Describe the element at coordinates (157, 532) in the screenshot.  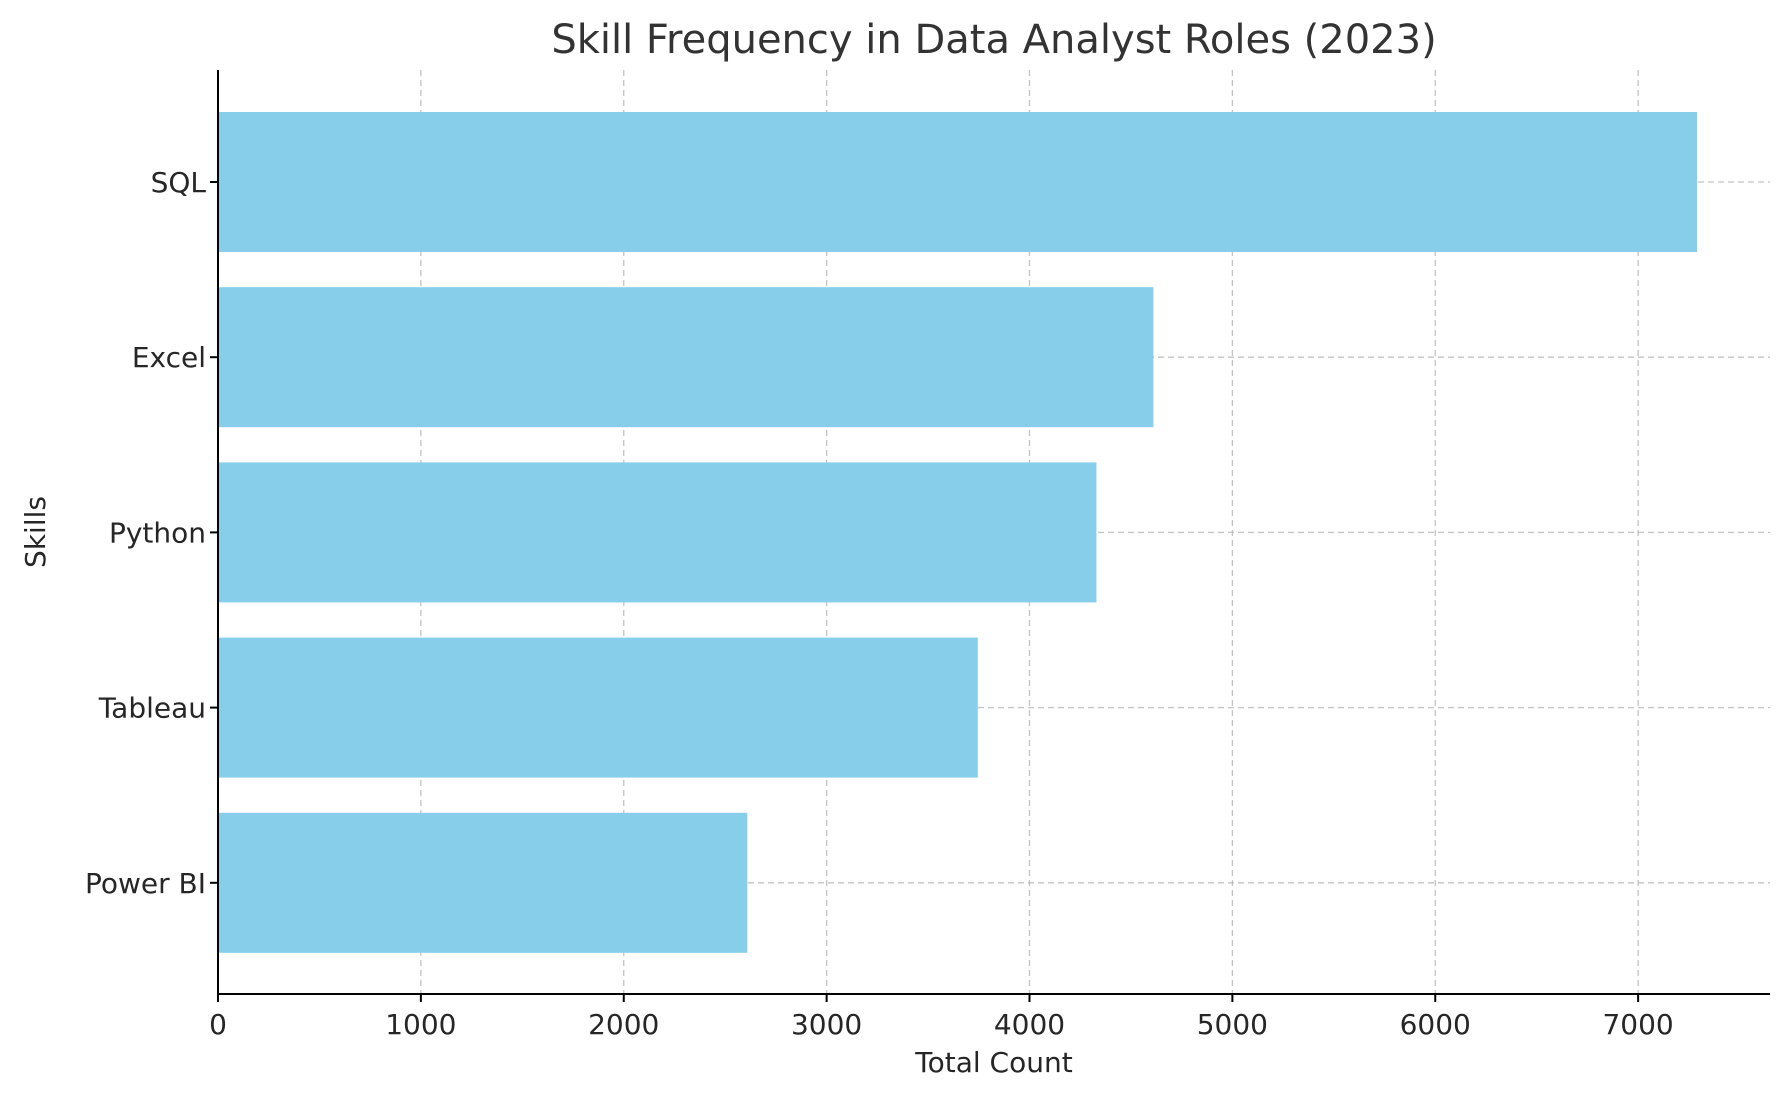
I see `y-tick-label: Python` at that location.